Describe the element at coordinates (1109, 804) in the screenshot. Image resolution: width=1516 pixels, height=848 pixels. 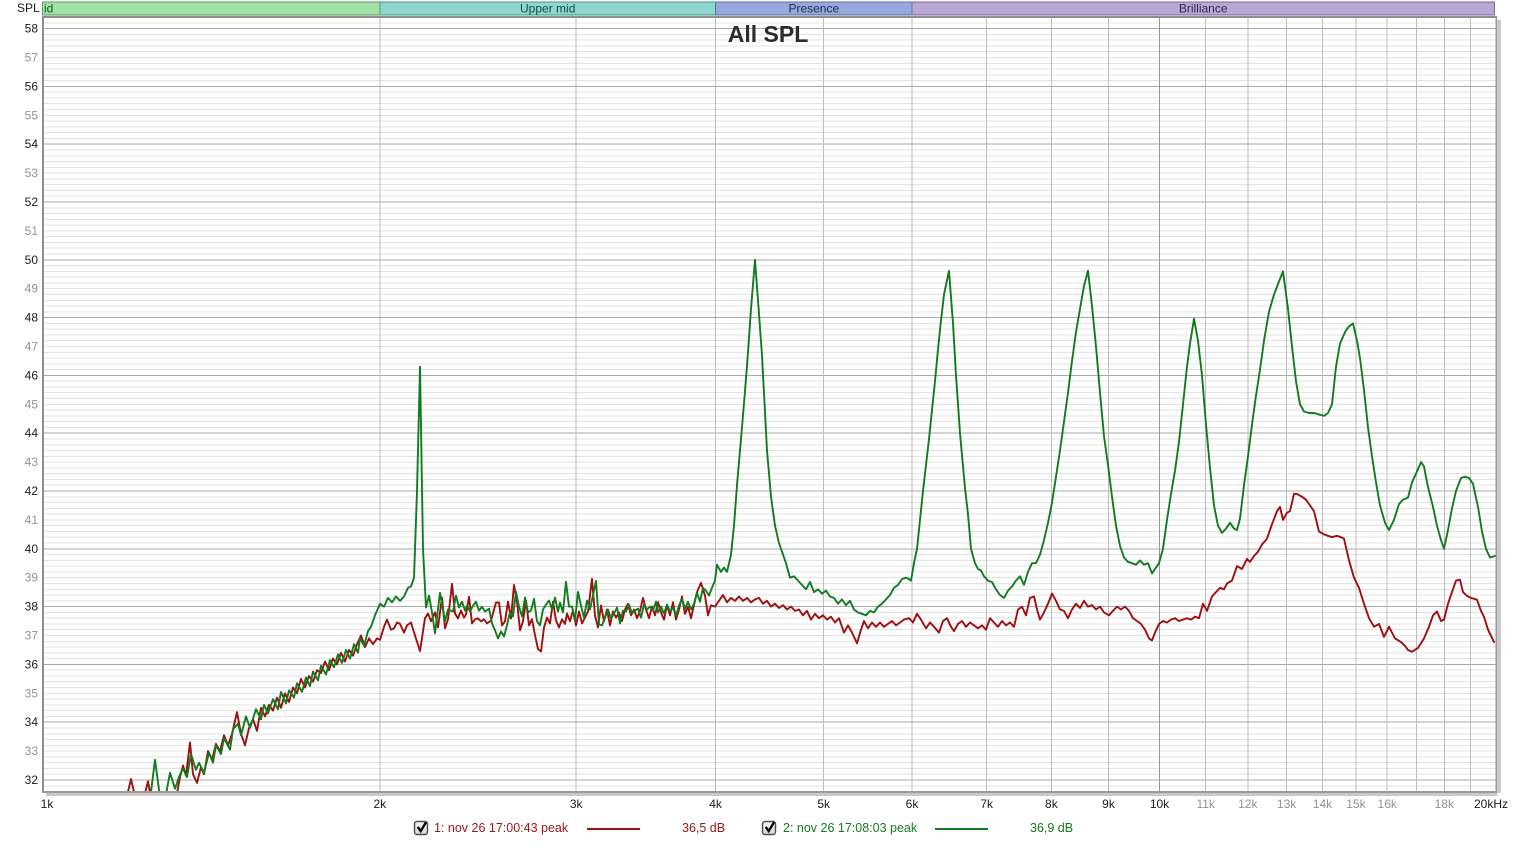
I see `svg-text: 9k` at that location.